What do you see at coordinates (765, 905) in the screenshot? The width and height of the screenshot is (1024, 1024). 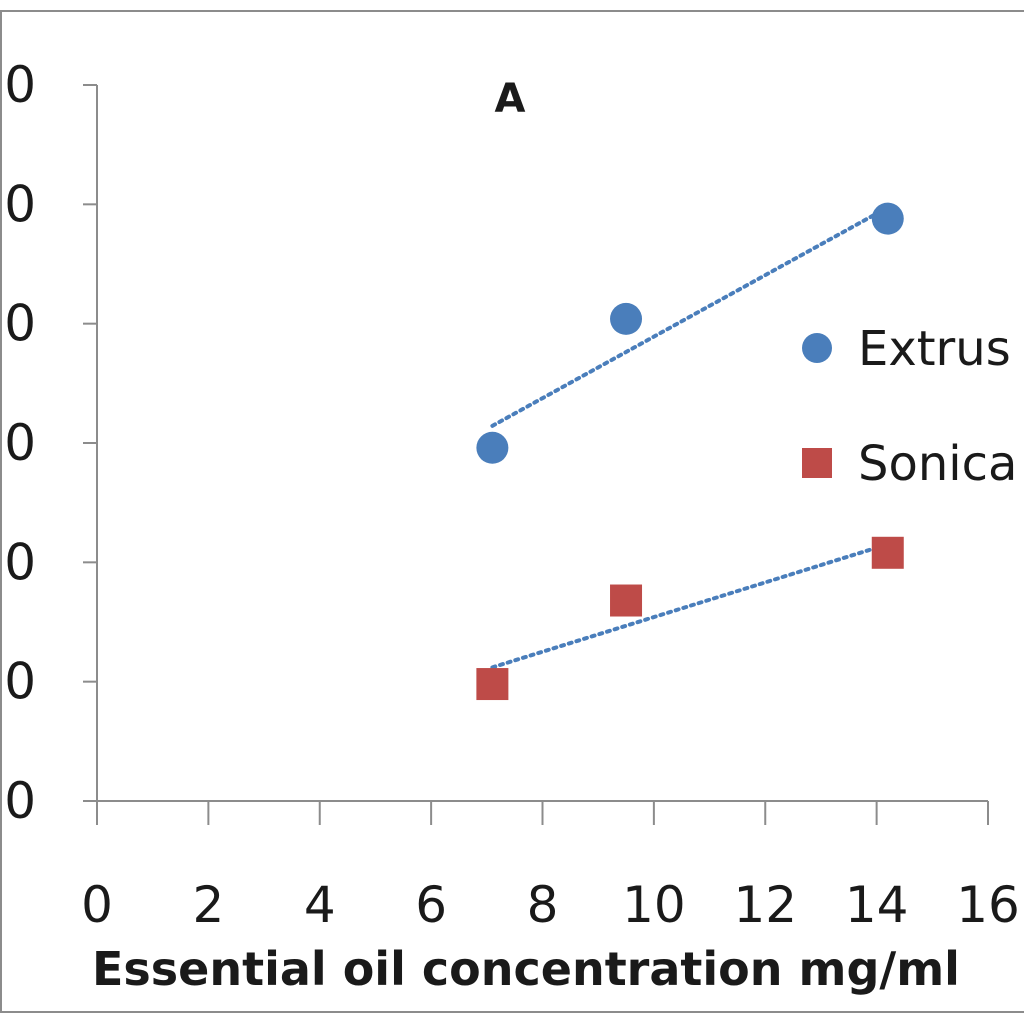 I see `x-tick-label: 12` at bounding box center [765, 905].